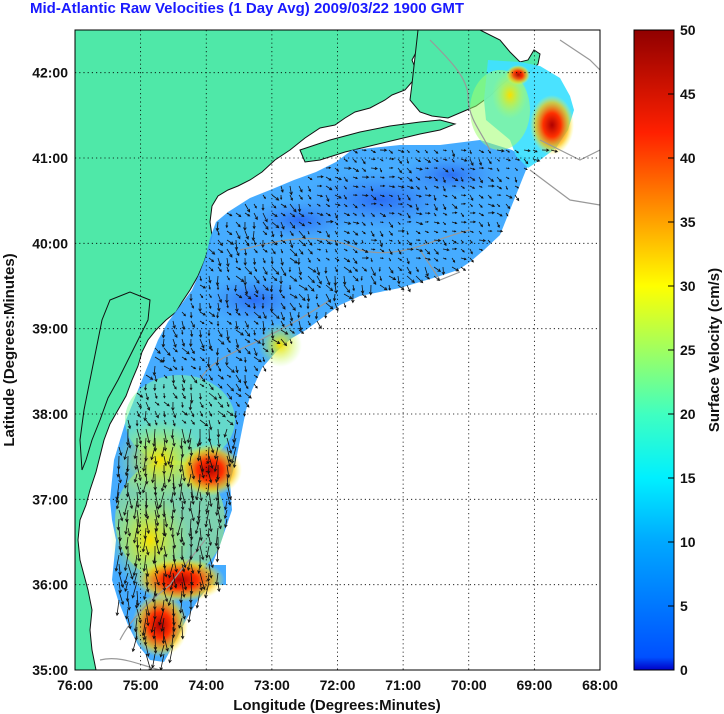  Describe the element at coordinates (50, 243) in the screenshot. I see `y-tick-label: 40:00` at that location.